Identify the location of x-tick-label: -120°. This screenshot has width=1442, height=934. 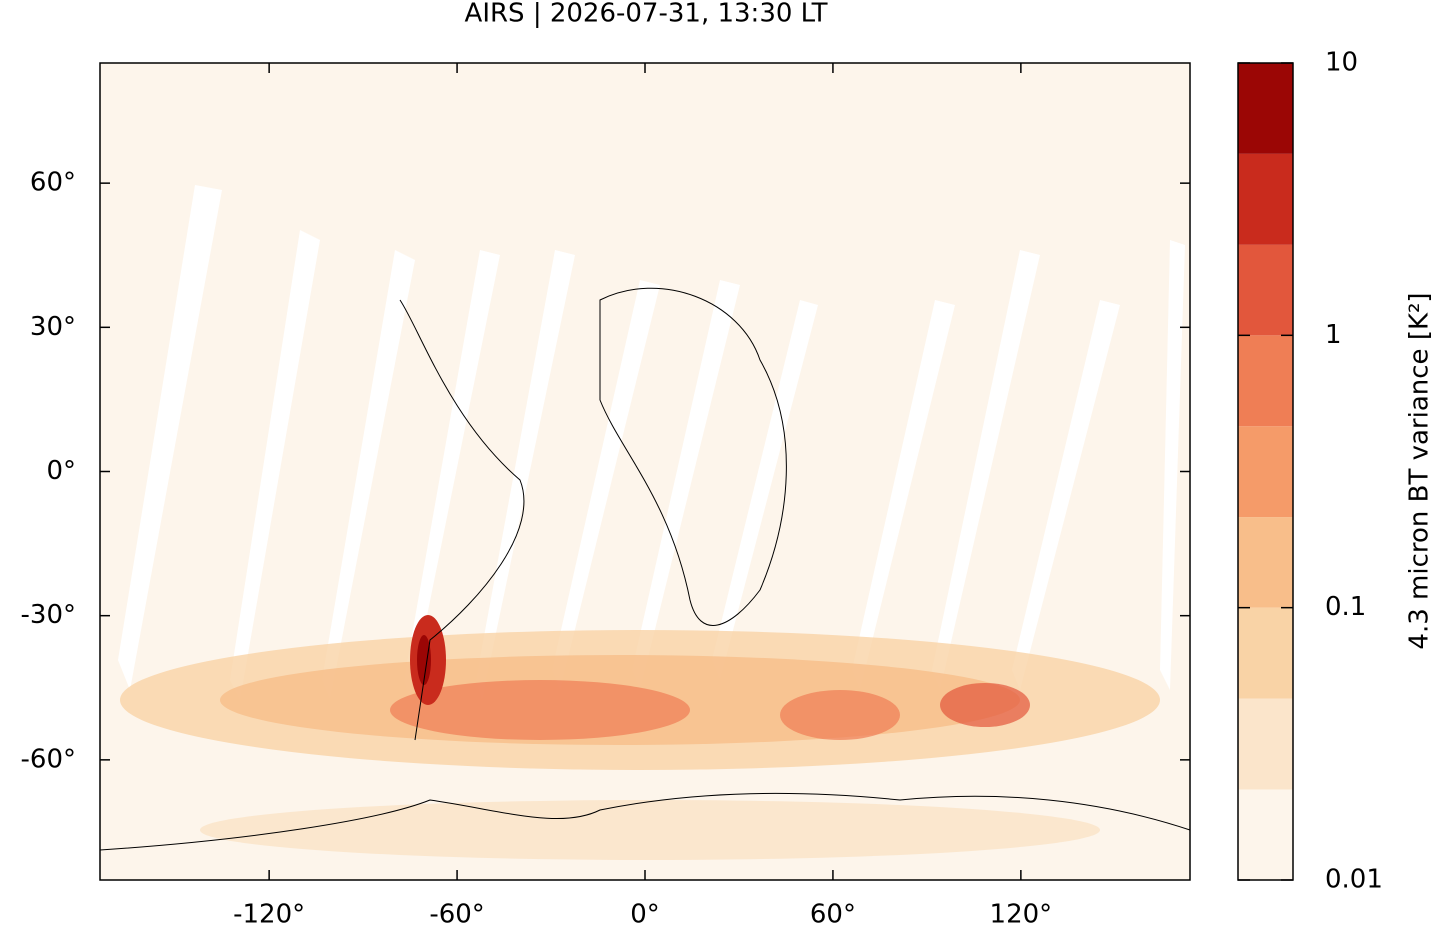
(269, 915).